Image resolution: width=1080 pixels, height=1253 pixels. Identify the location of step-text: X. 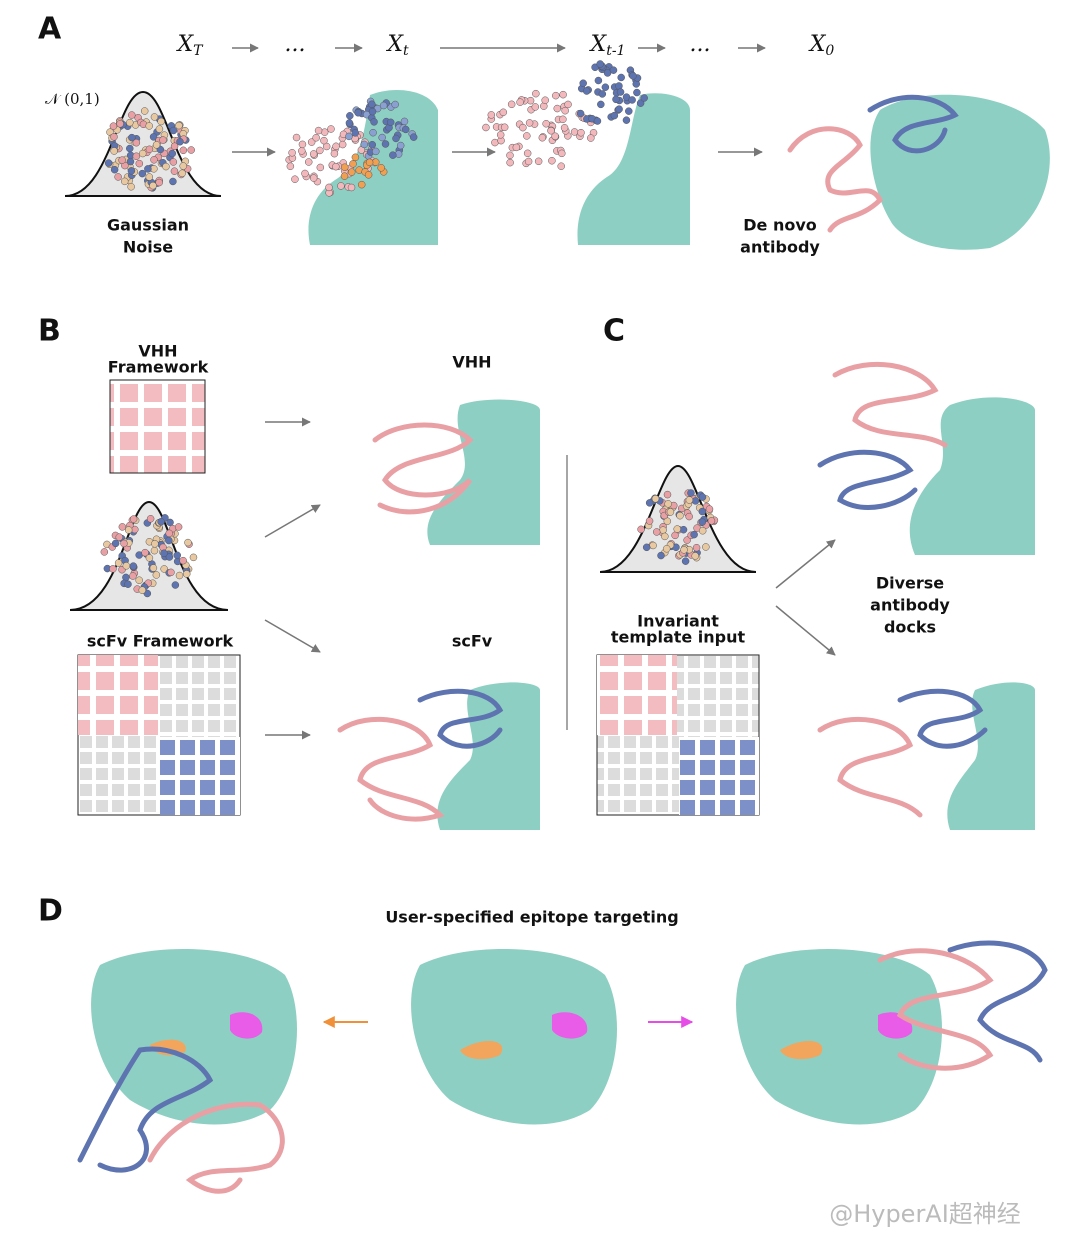
(598, 44).